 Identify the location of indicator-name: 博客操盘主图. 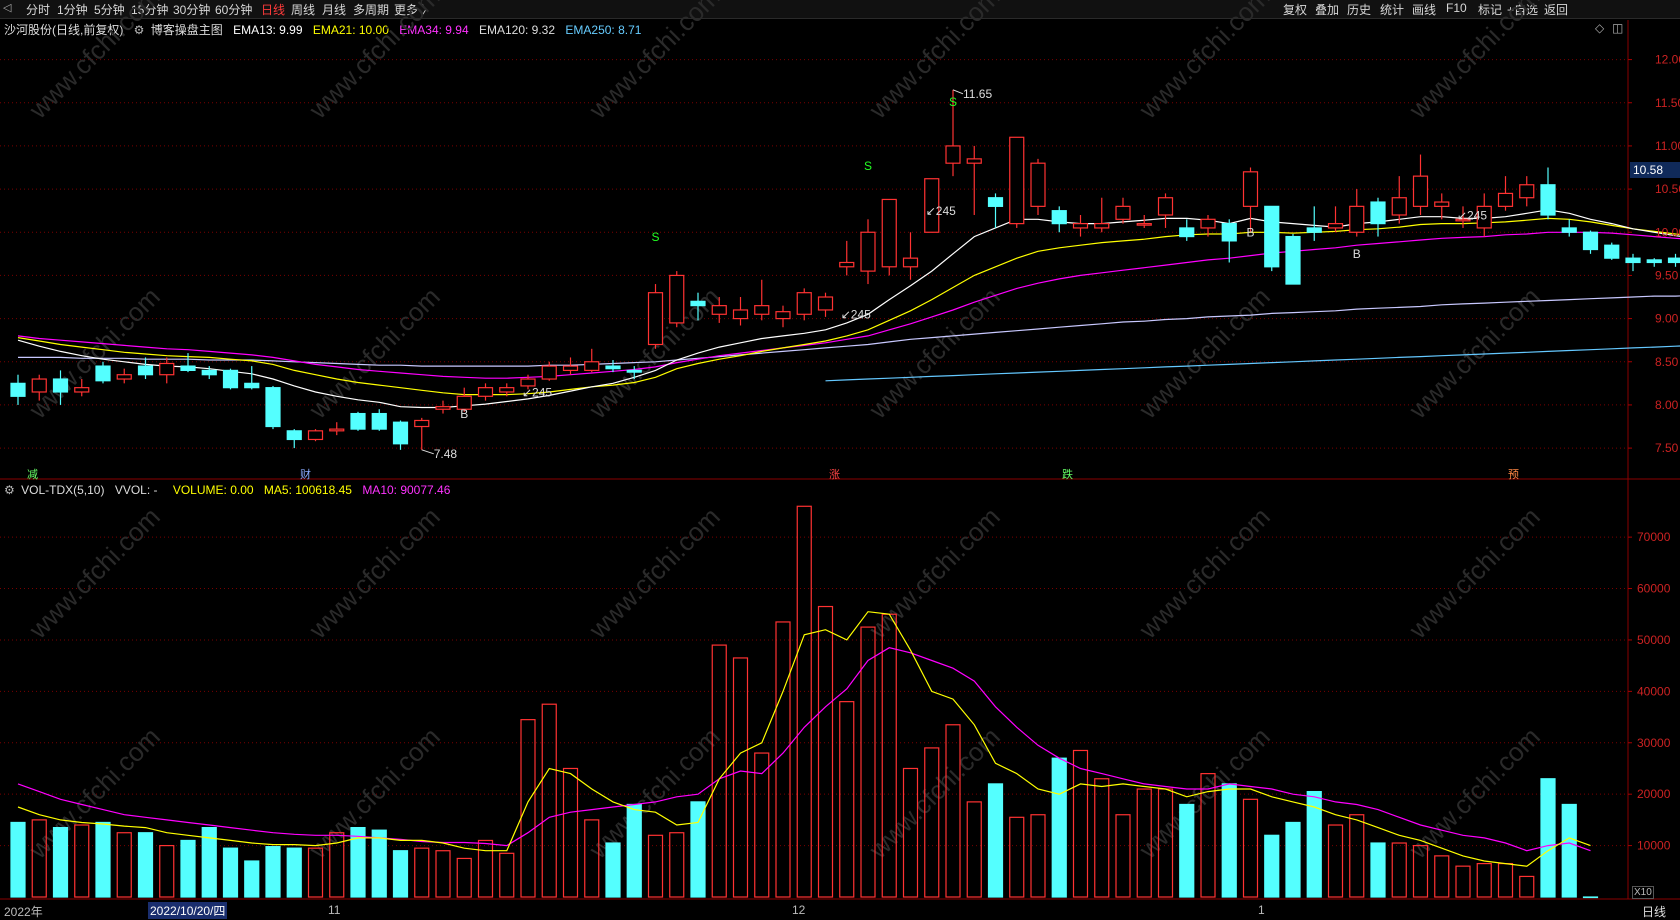
(187, 30).